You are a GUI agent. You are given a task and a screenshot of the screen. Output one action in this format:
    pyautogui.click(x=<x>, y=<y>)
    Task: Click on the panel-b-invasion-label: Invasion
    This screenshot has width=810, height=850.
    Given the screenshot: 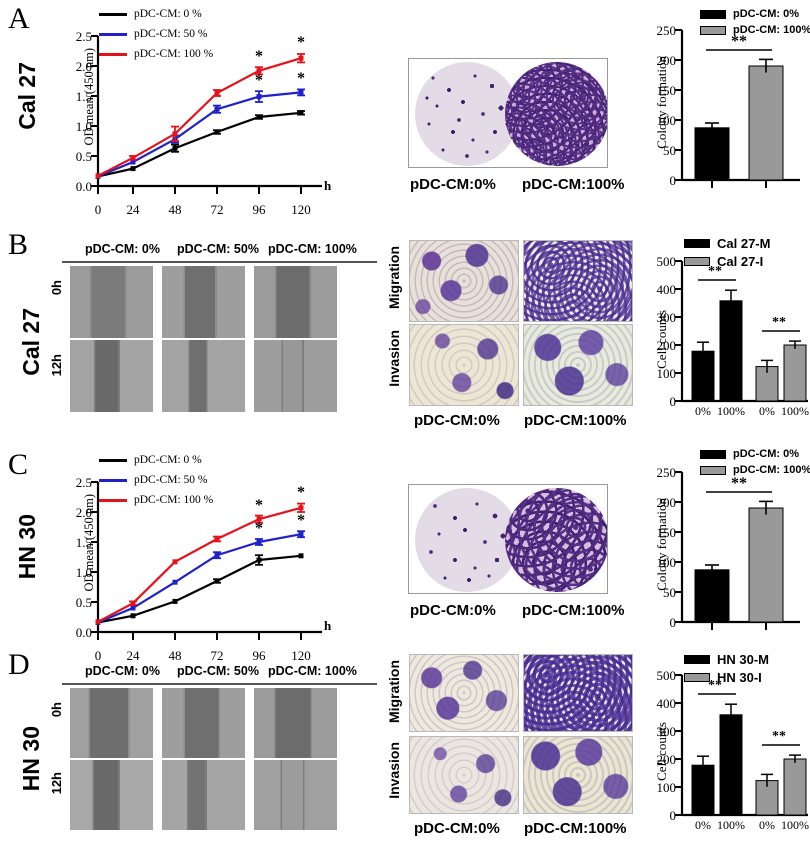 What is the action you would take?
    pyautogui.click(x=394, y=358)
    